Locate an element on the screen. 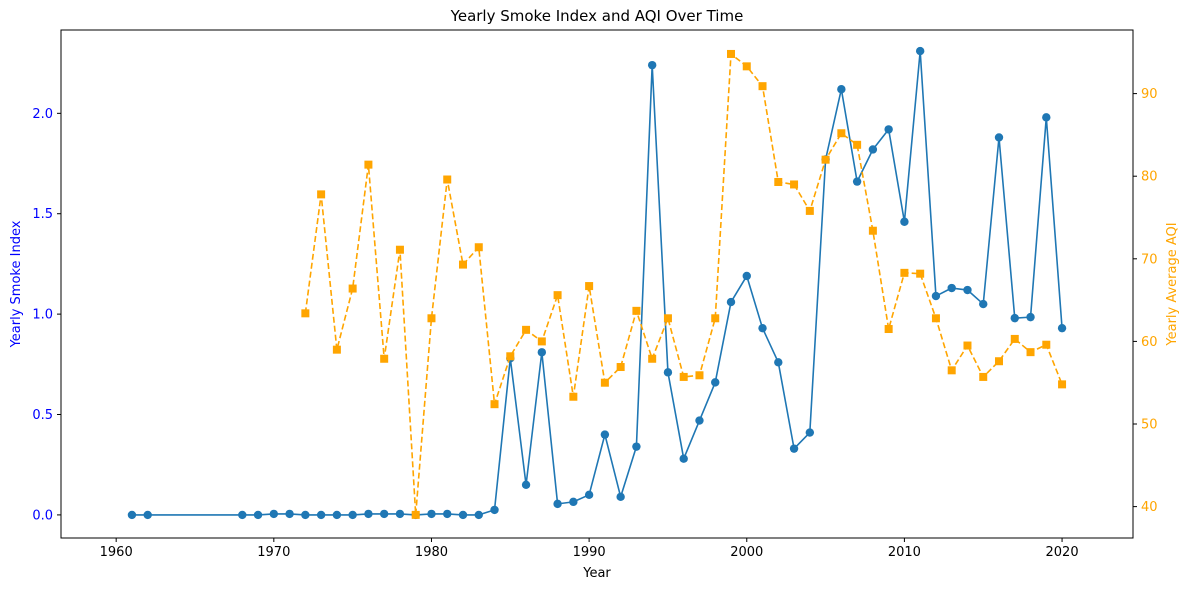 Image resolution: width=1189 pixels, height=590 pixels. y-left-axis-title: Yearly Smoke Index is located at coordinates (16, 284).